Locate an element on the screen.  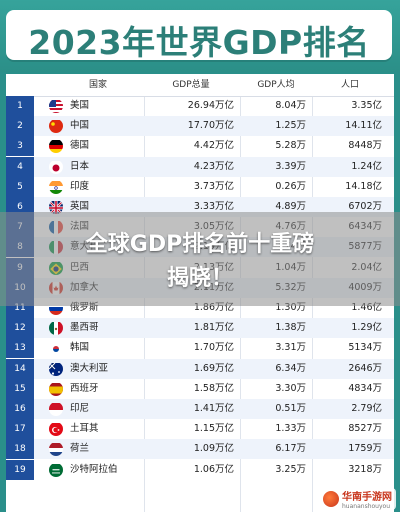
gdp-total: 1.06万亿 is located at coordinates (213, 469).